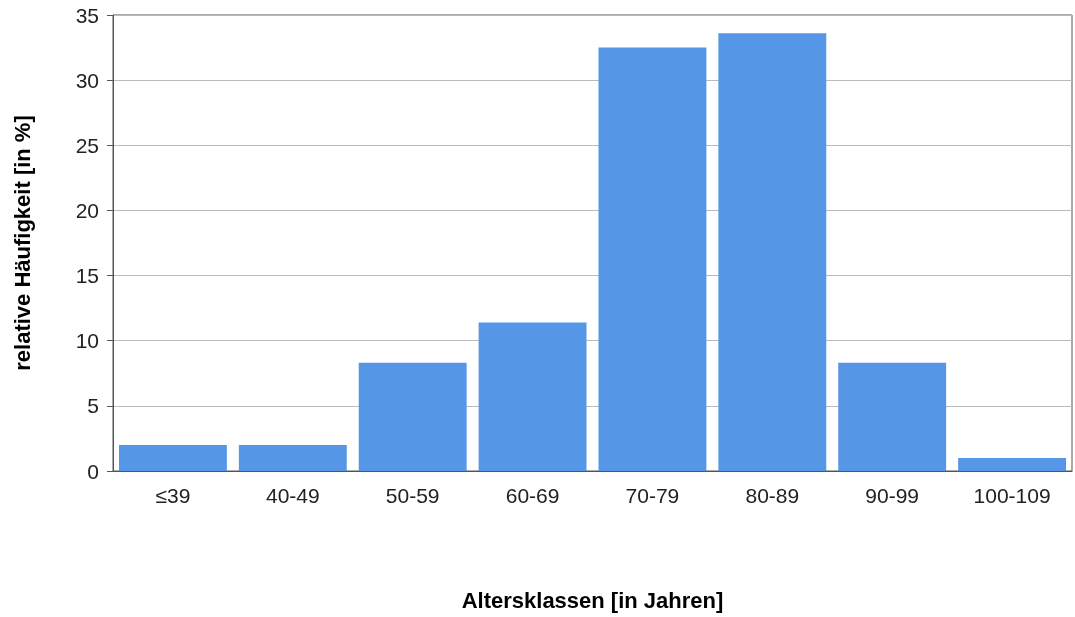 The height and width of the screenshot is (617, 1075). What do you see at coordinates (892, 495) in the screenshot?
I see `x-tick-label: 90-99` at bounding box center [892, 495].